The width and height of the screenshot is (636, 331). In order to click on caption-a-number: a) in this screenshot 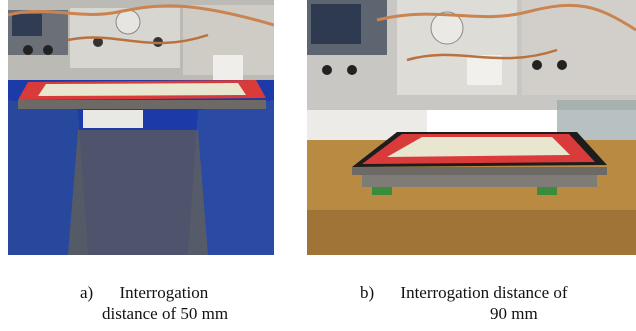, I will do `click(87, 292)`.